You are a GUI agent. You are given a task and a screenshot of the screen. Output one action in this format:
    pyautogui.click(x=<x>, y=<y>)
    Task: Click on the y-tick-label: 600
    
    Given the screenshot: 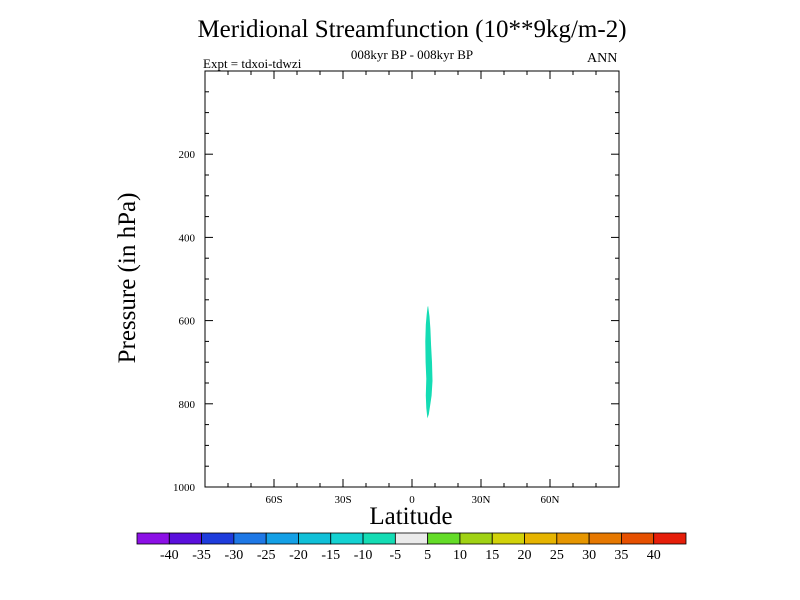 What is the action you would take?
    pyautogui.click(x=187, y=322)
    